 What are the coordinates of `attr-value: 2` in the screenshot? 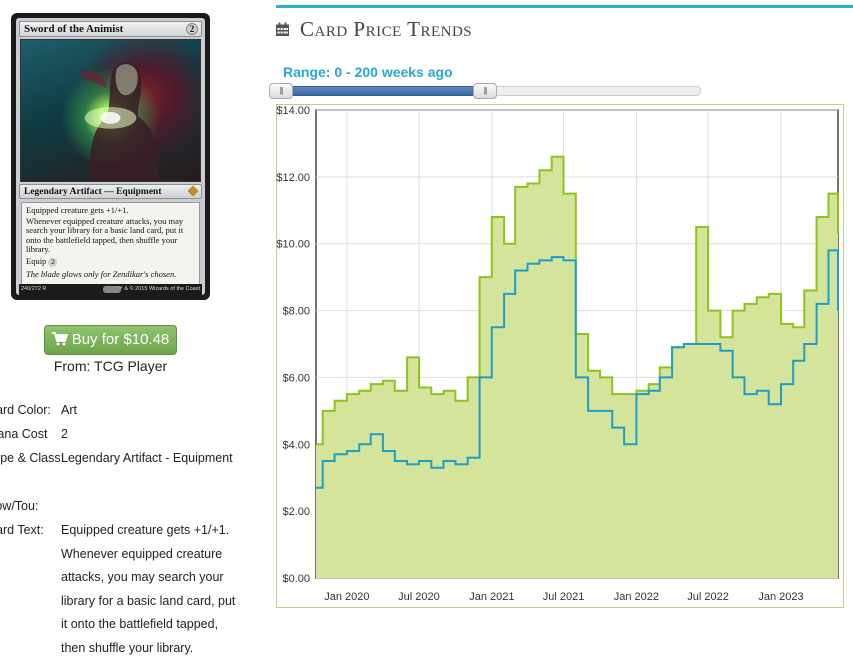 It's located at (64, 434).